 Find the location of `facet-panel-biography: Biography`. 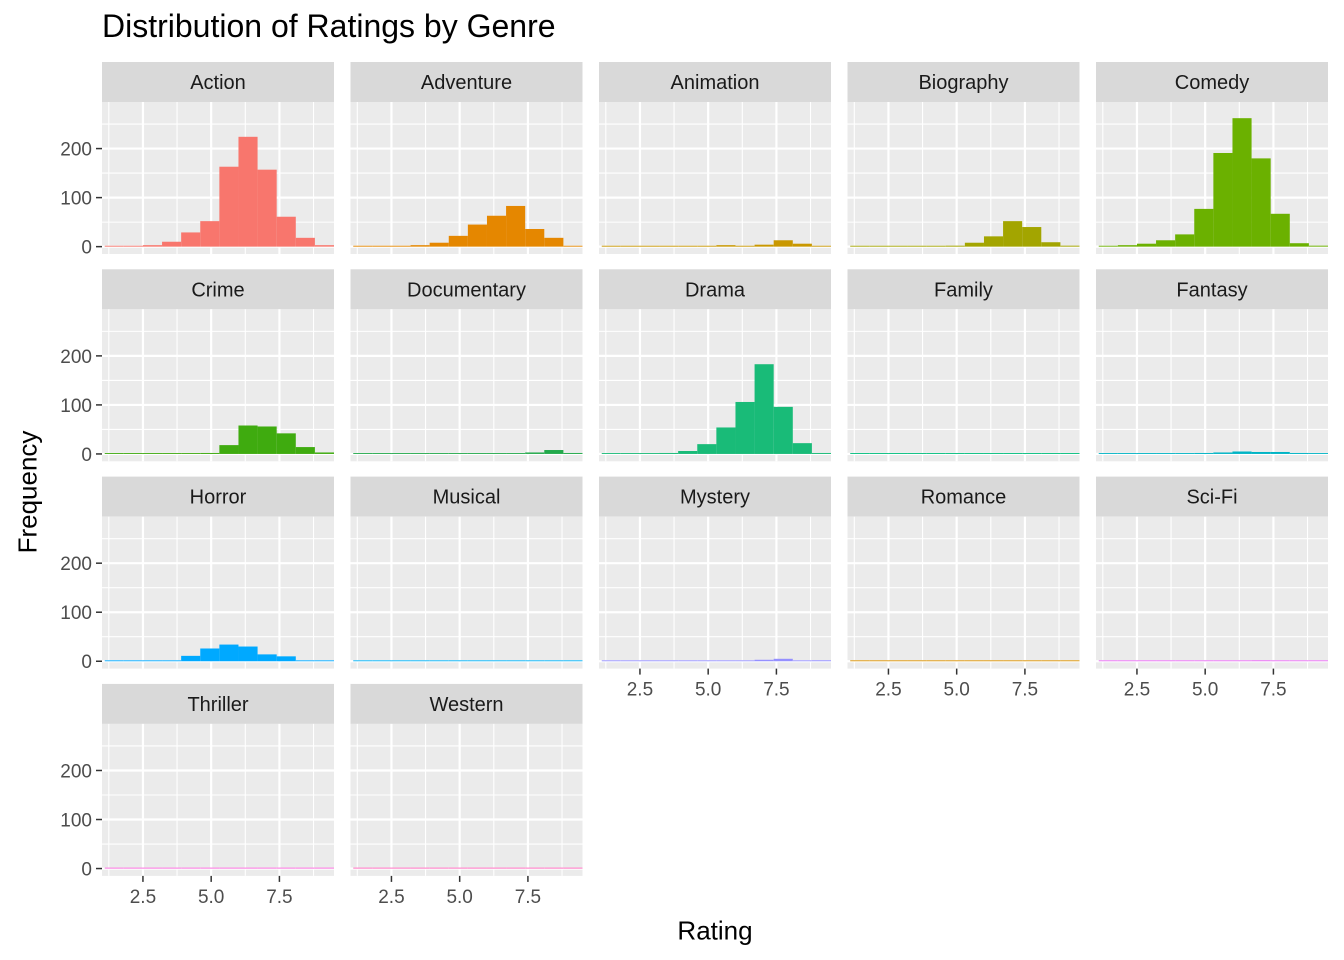

facet-panel-biography: Biography is located at coordinates (963, 158).